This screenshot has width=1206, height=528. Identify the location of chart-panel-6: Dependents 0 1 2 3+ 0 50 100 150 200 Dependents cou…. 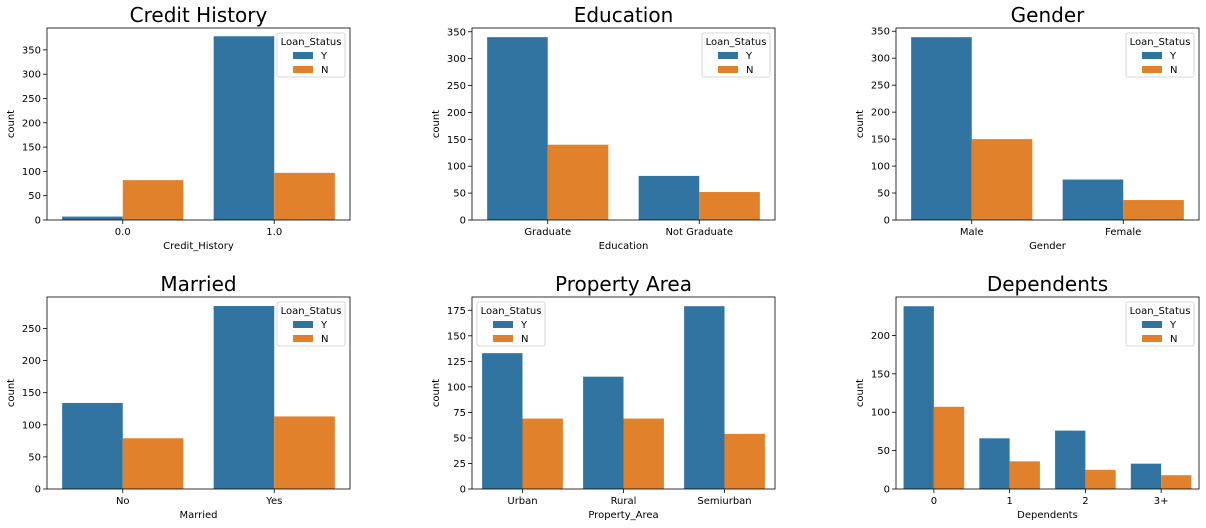
(1027, 396).